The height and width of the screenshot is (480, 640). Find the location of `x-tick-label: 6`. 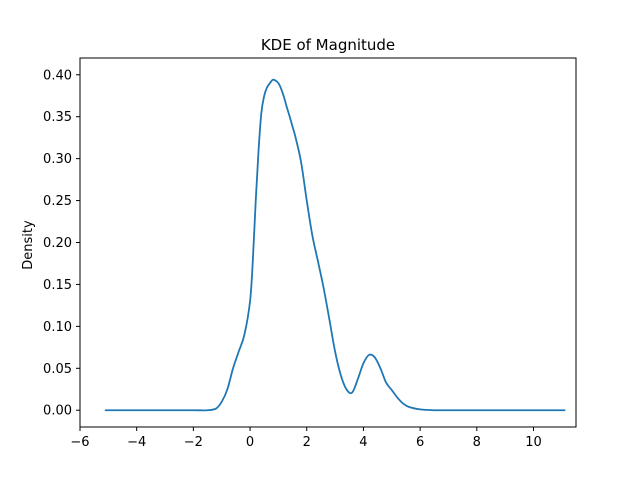

x-tick-label: 6 is located at coordinates (420, 442).